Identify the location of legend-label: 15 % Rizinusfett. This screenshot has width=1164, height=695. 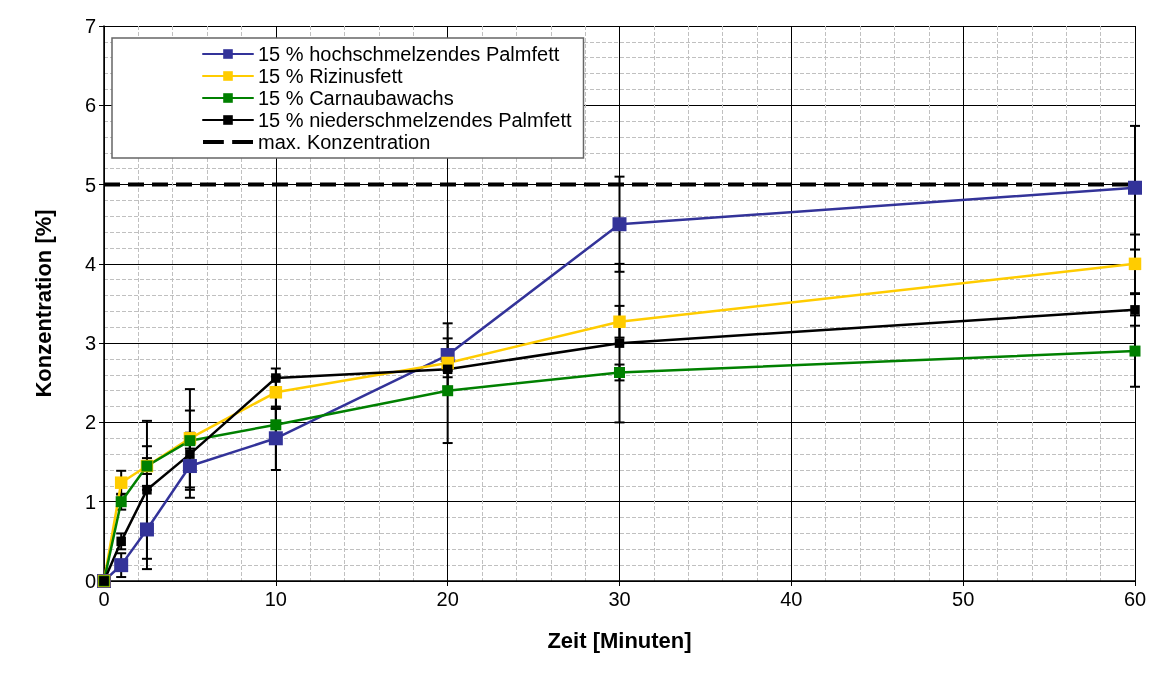
(330, 76).